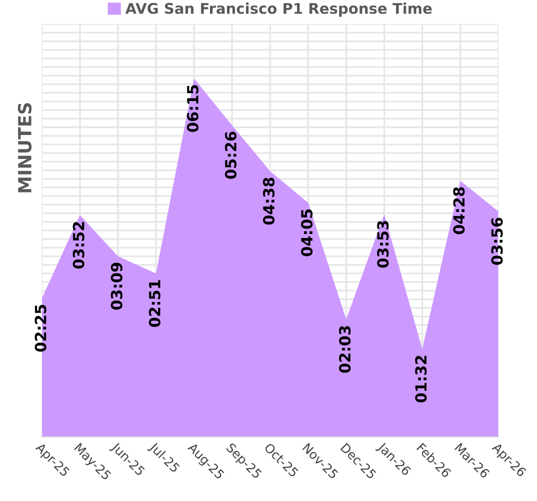 The height and width of the screenshot is (501, 537). What do you see at coordinates (25, 147) in the screenshot?
I see `y-axis-title: MINUTES` at bounding box center [25, 147].